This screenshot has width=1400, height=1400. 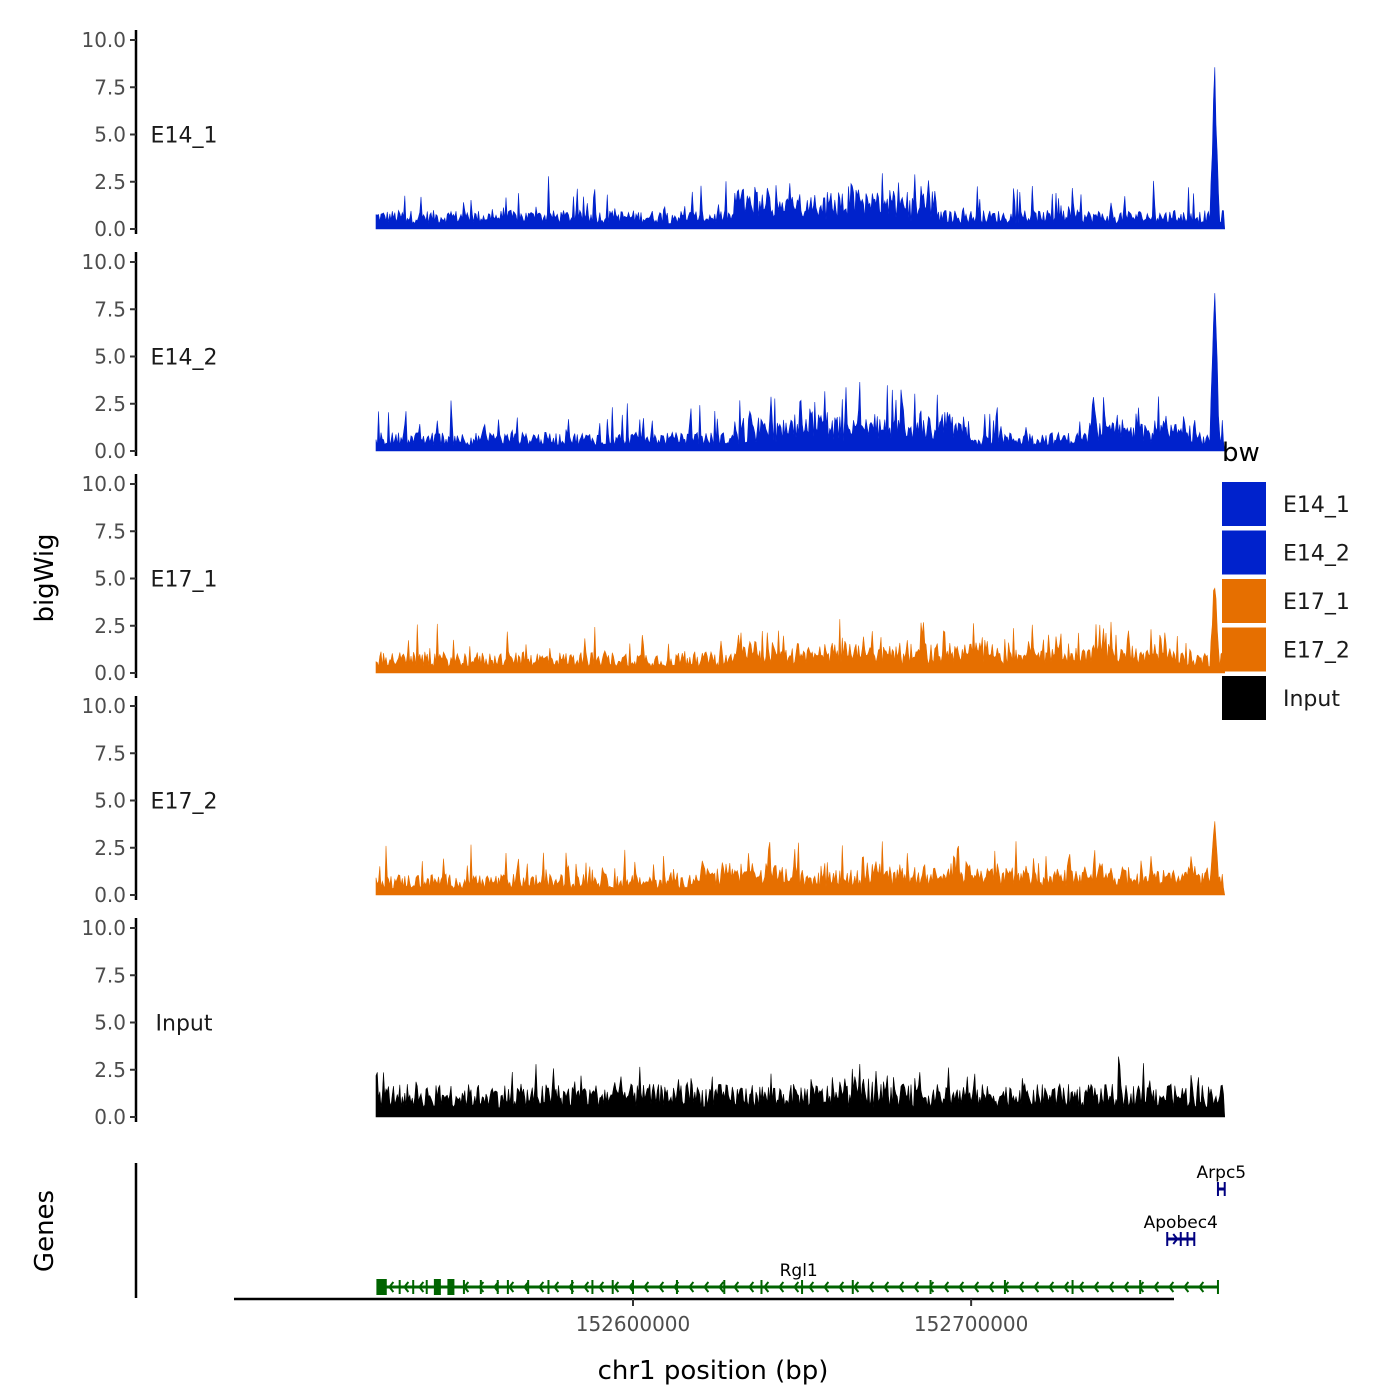 What do you see at coordinates (1221, 1179) in the screenshot?
I see `gene-Arpc5: Arpc5` at bounding box center [1221, 1179].